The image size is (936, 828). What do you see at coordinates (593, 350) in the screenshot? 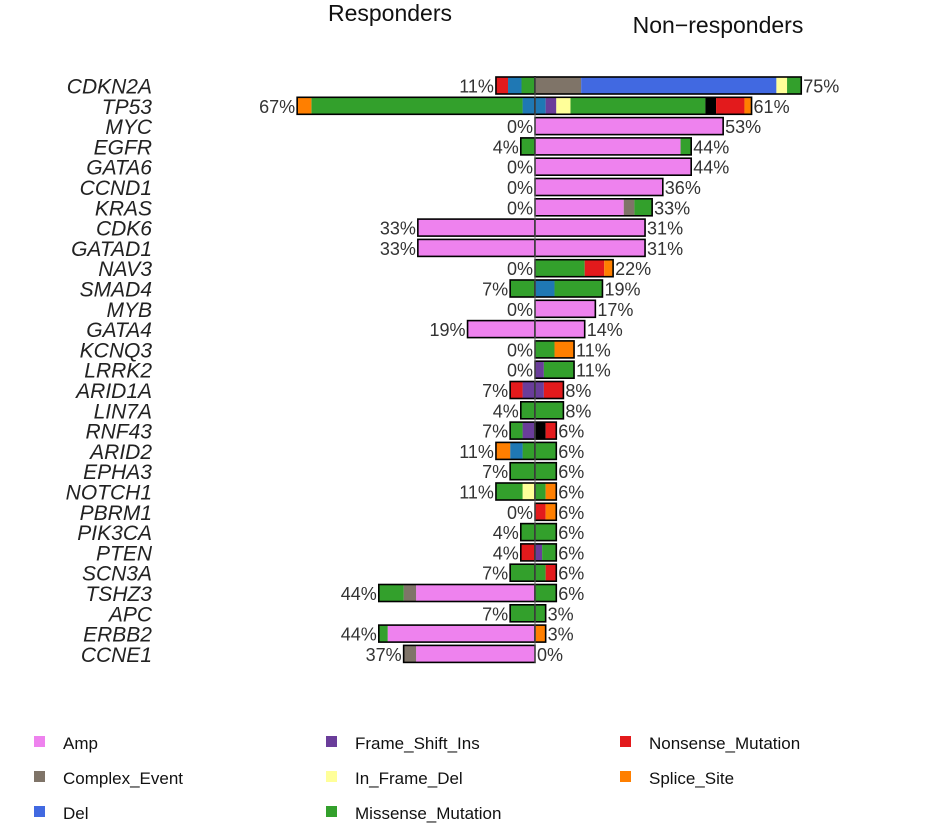
I see `percent-label-non-responders: 11%` at bounding box center [593, 350].